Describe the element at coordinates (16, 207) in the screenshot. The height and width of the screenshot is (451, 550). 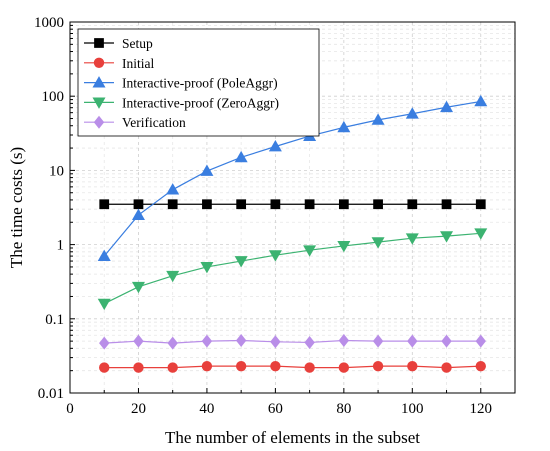
I see `y-axis-title: The time costs (s)` at that location.